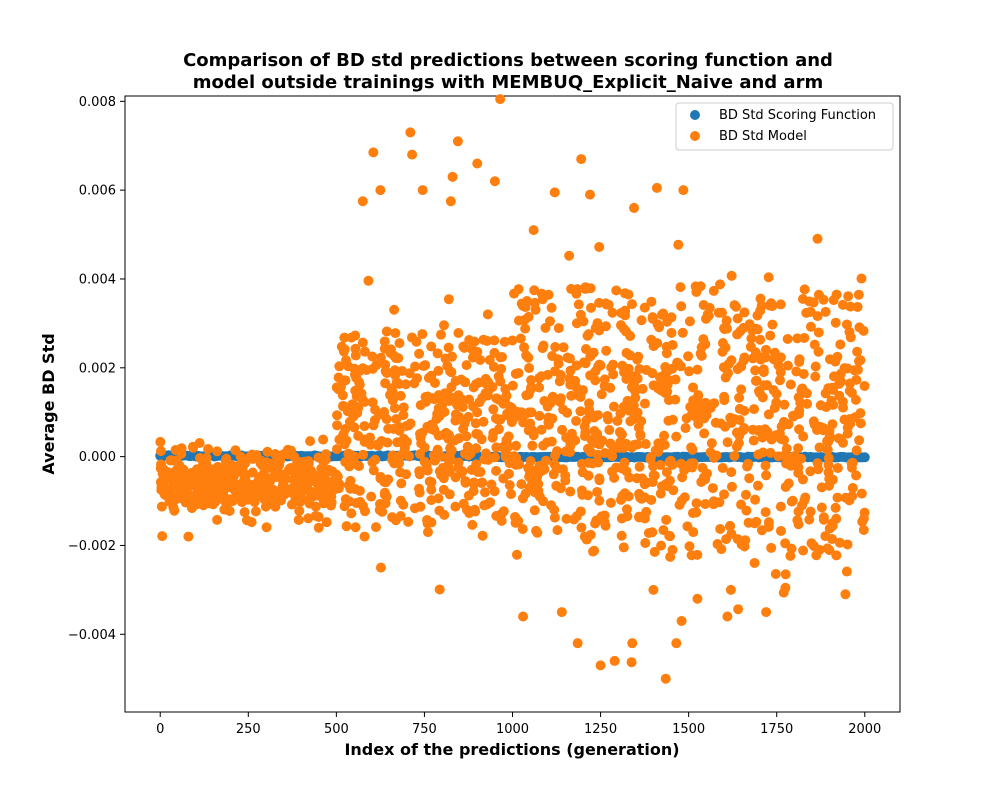 This screenshot has height=800, width=1000. What do you see at coordinates (511, 749) in the screenshot?
I see `x-axis-label: Index of the predictions (generation)` at bounding box center [511, 749].